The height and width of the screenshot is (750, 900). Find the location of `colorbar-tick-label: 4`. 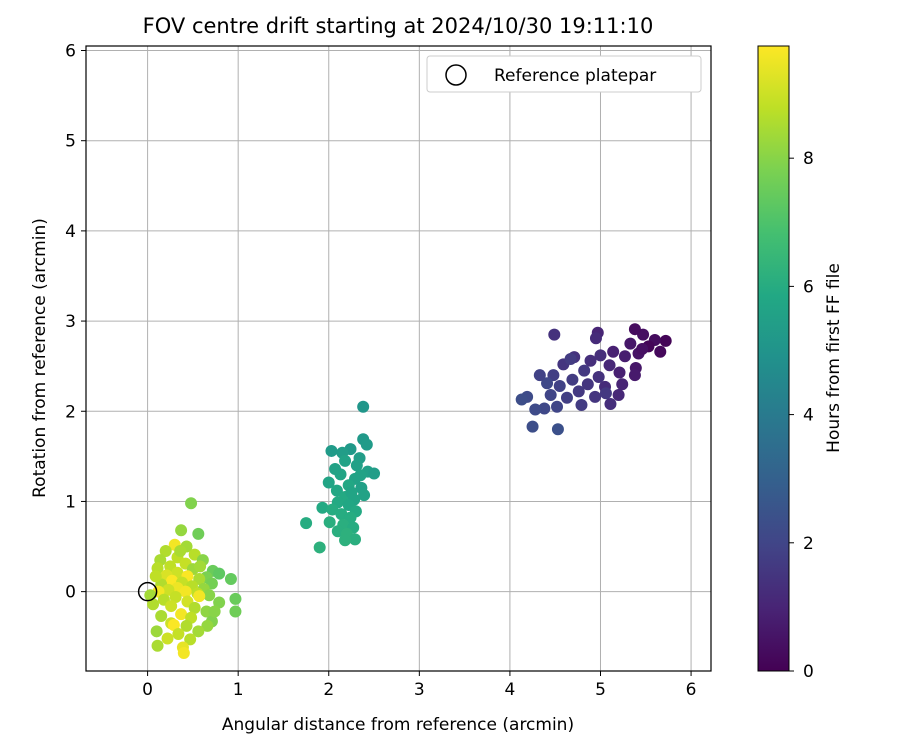

colorbar-tick-label: 4 is located at coordinates (808, 416).